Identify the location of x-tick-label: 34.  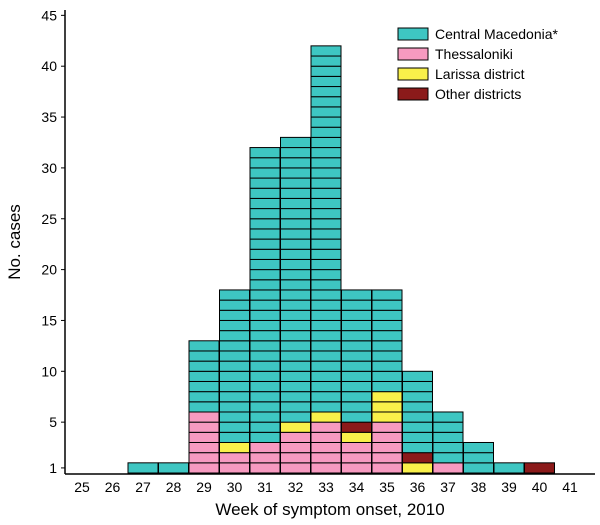
(357, 487).